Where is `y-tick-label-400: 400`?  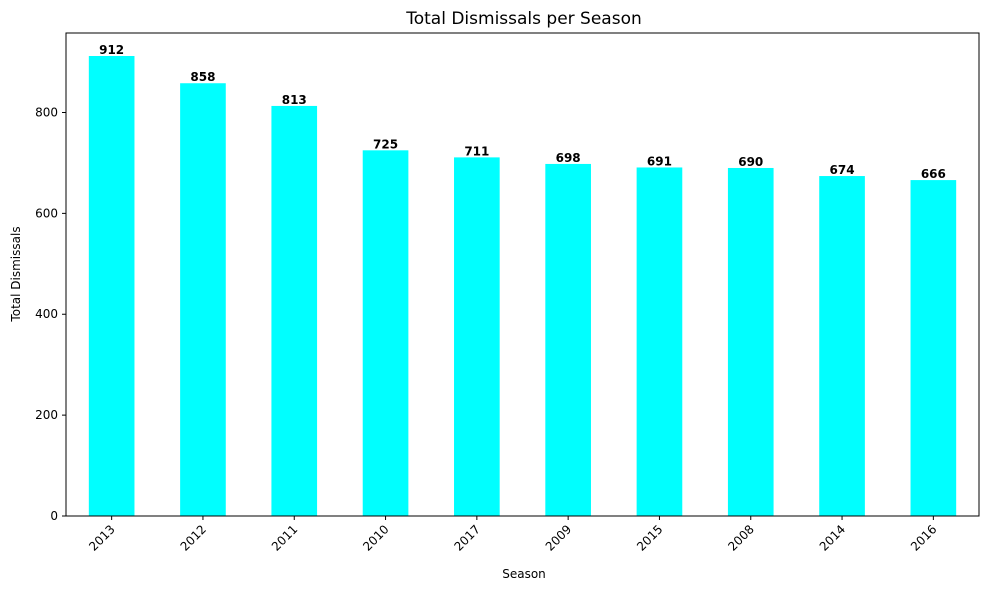
y-tick-label-400: 400 is located at coordinates (46, 314).